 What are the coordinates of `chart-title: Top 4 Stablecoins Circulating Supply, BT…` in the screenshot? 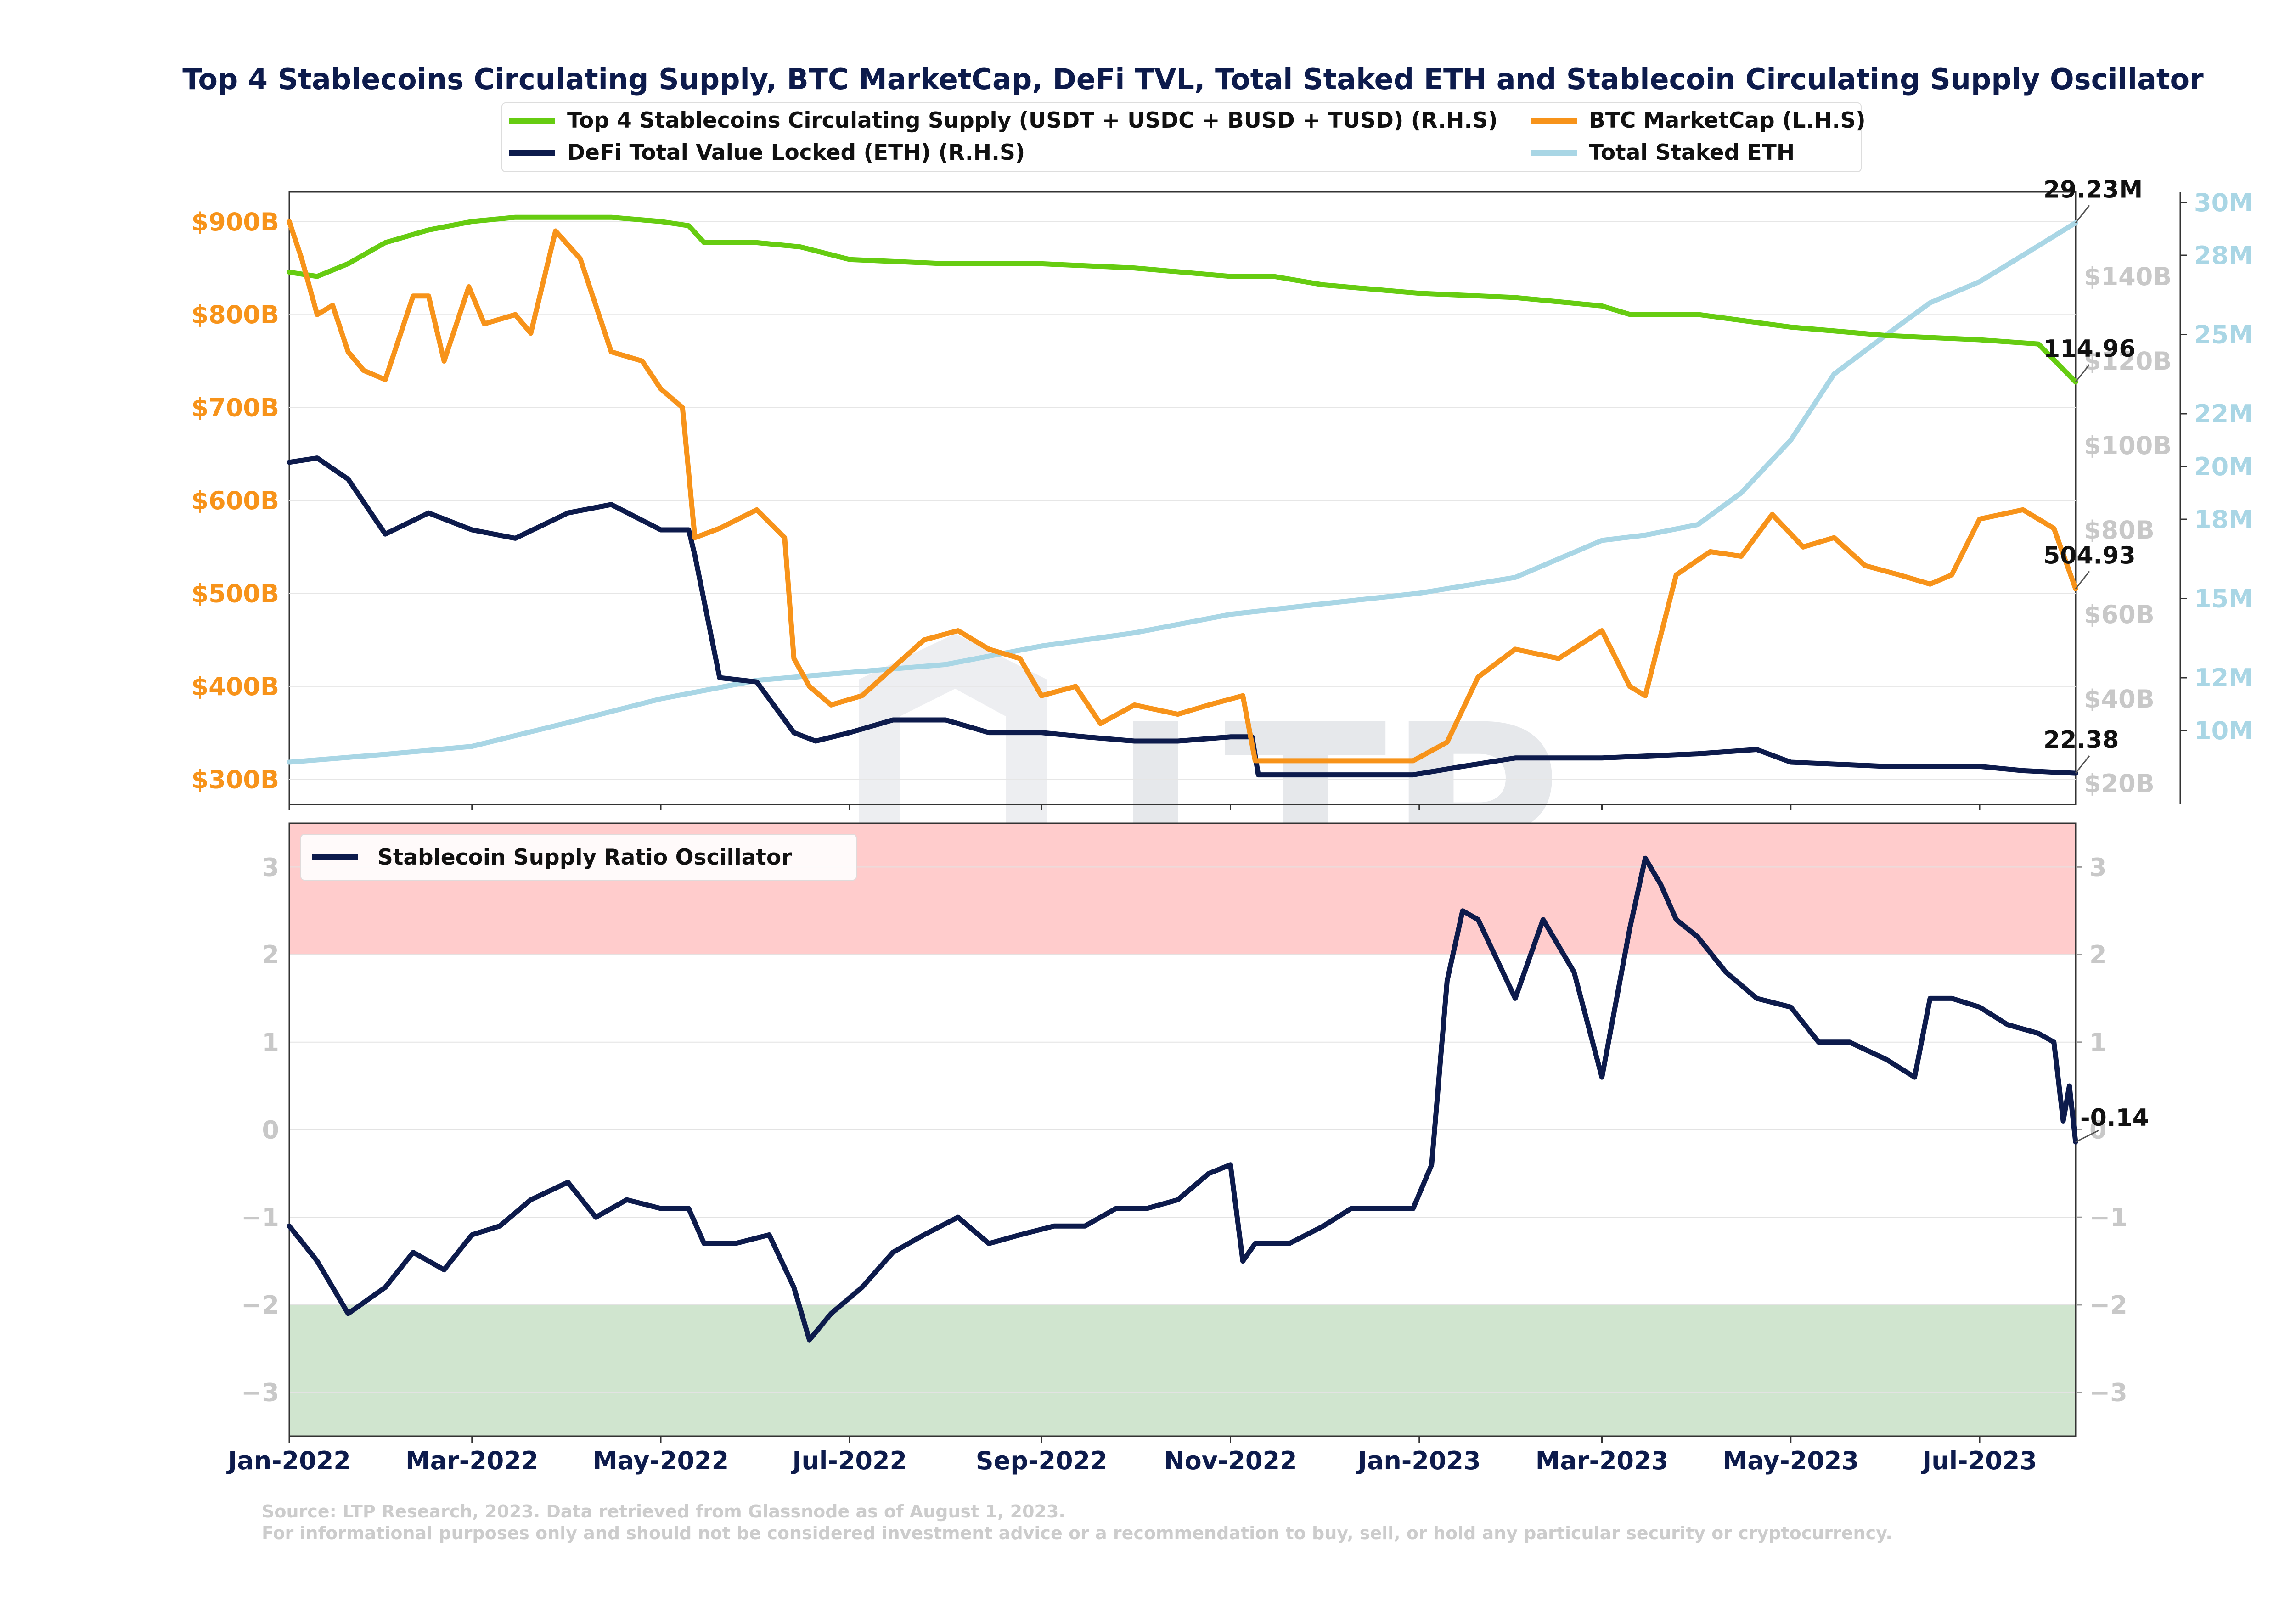 It's located at (1193, 79).